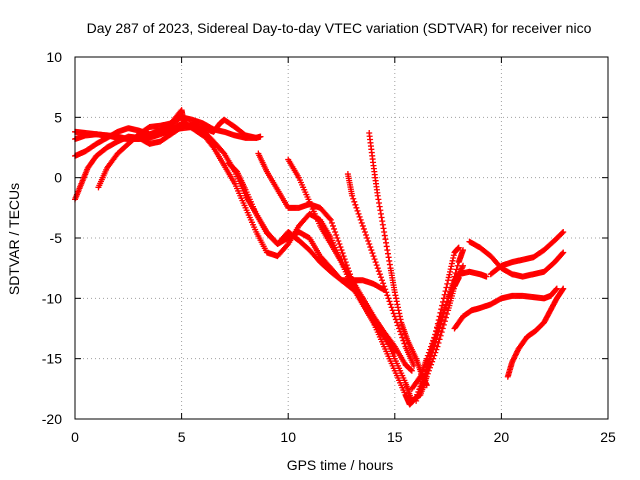  What do you see at coordinates (52, 419) in the screenshot?
I see `y-tick-label: -20` at bounding box center [52, 419].